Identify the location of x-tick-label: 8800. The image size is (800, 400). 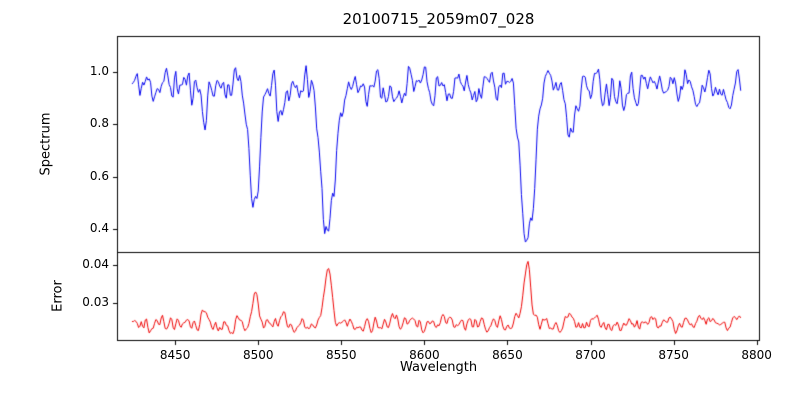
(756, 355).